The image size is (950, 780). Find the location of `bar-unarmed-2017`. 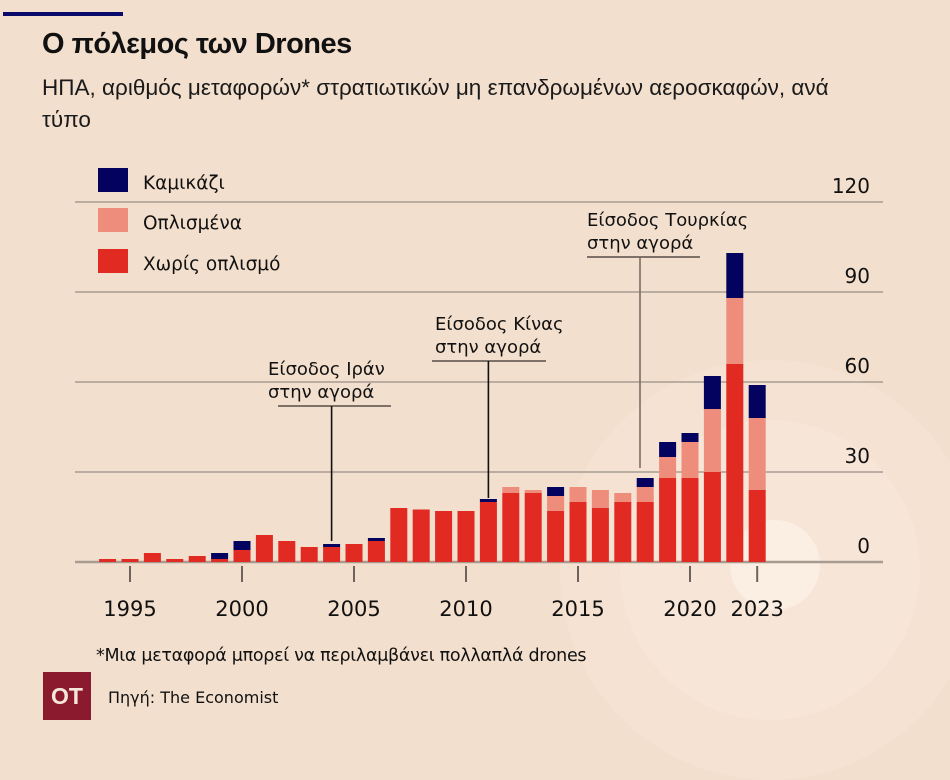

bar-unarmed-2017 is located at coordinates (623, 532).